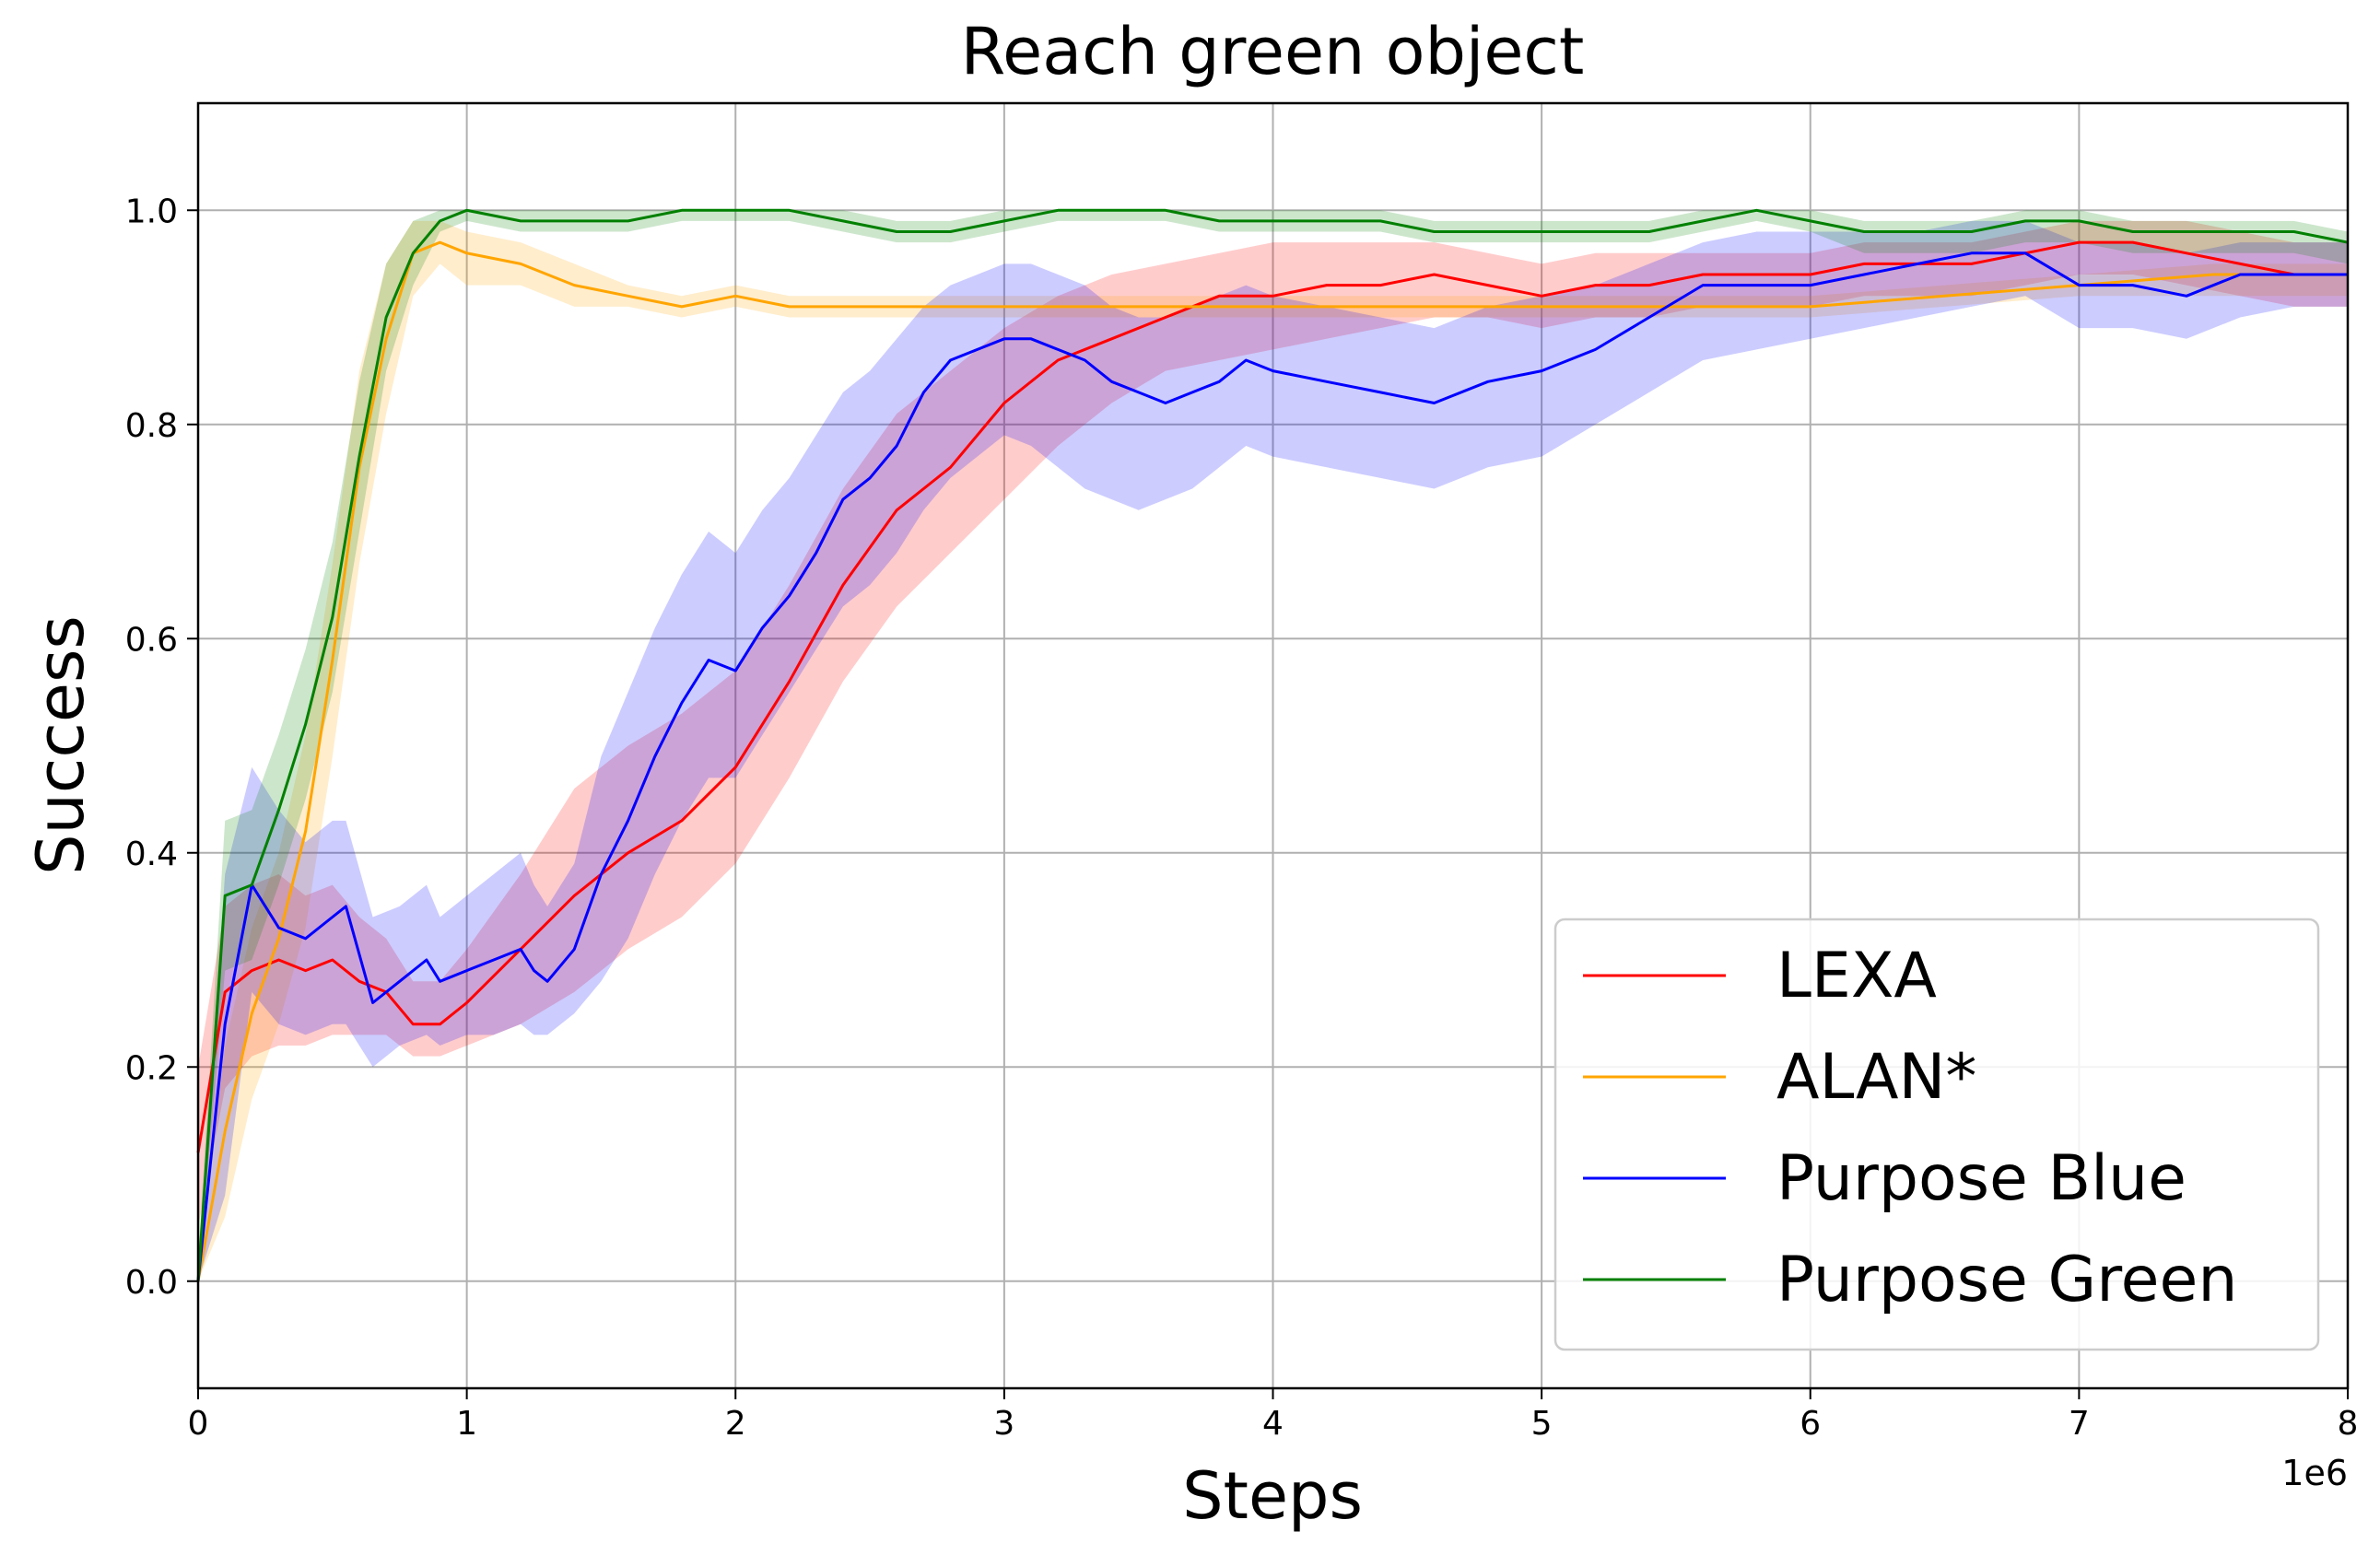  What do you see at coordinates (2314, 1473) in the screenshot?
I see `x-offset-label: 1e6` at bounding box center [2314, 1473].